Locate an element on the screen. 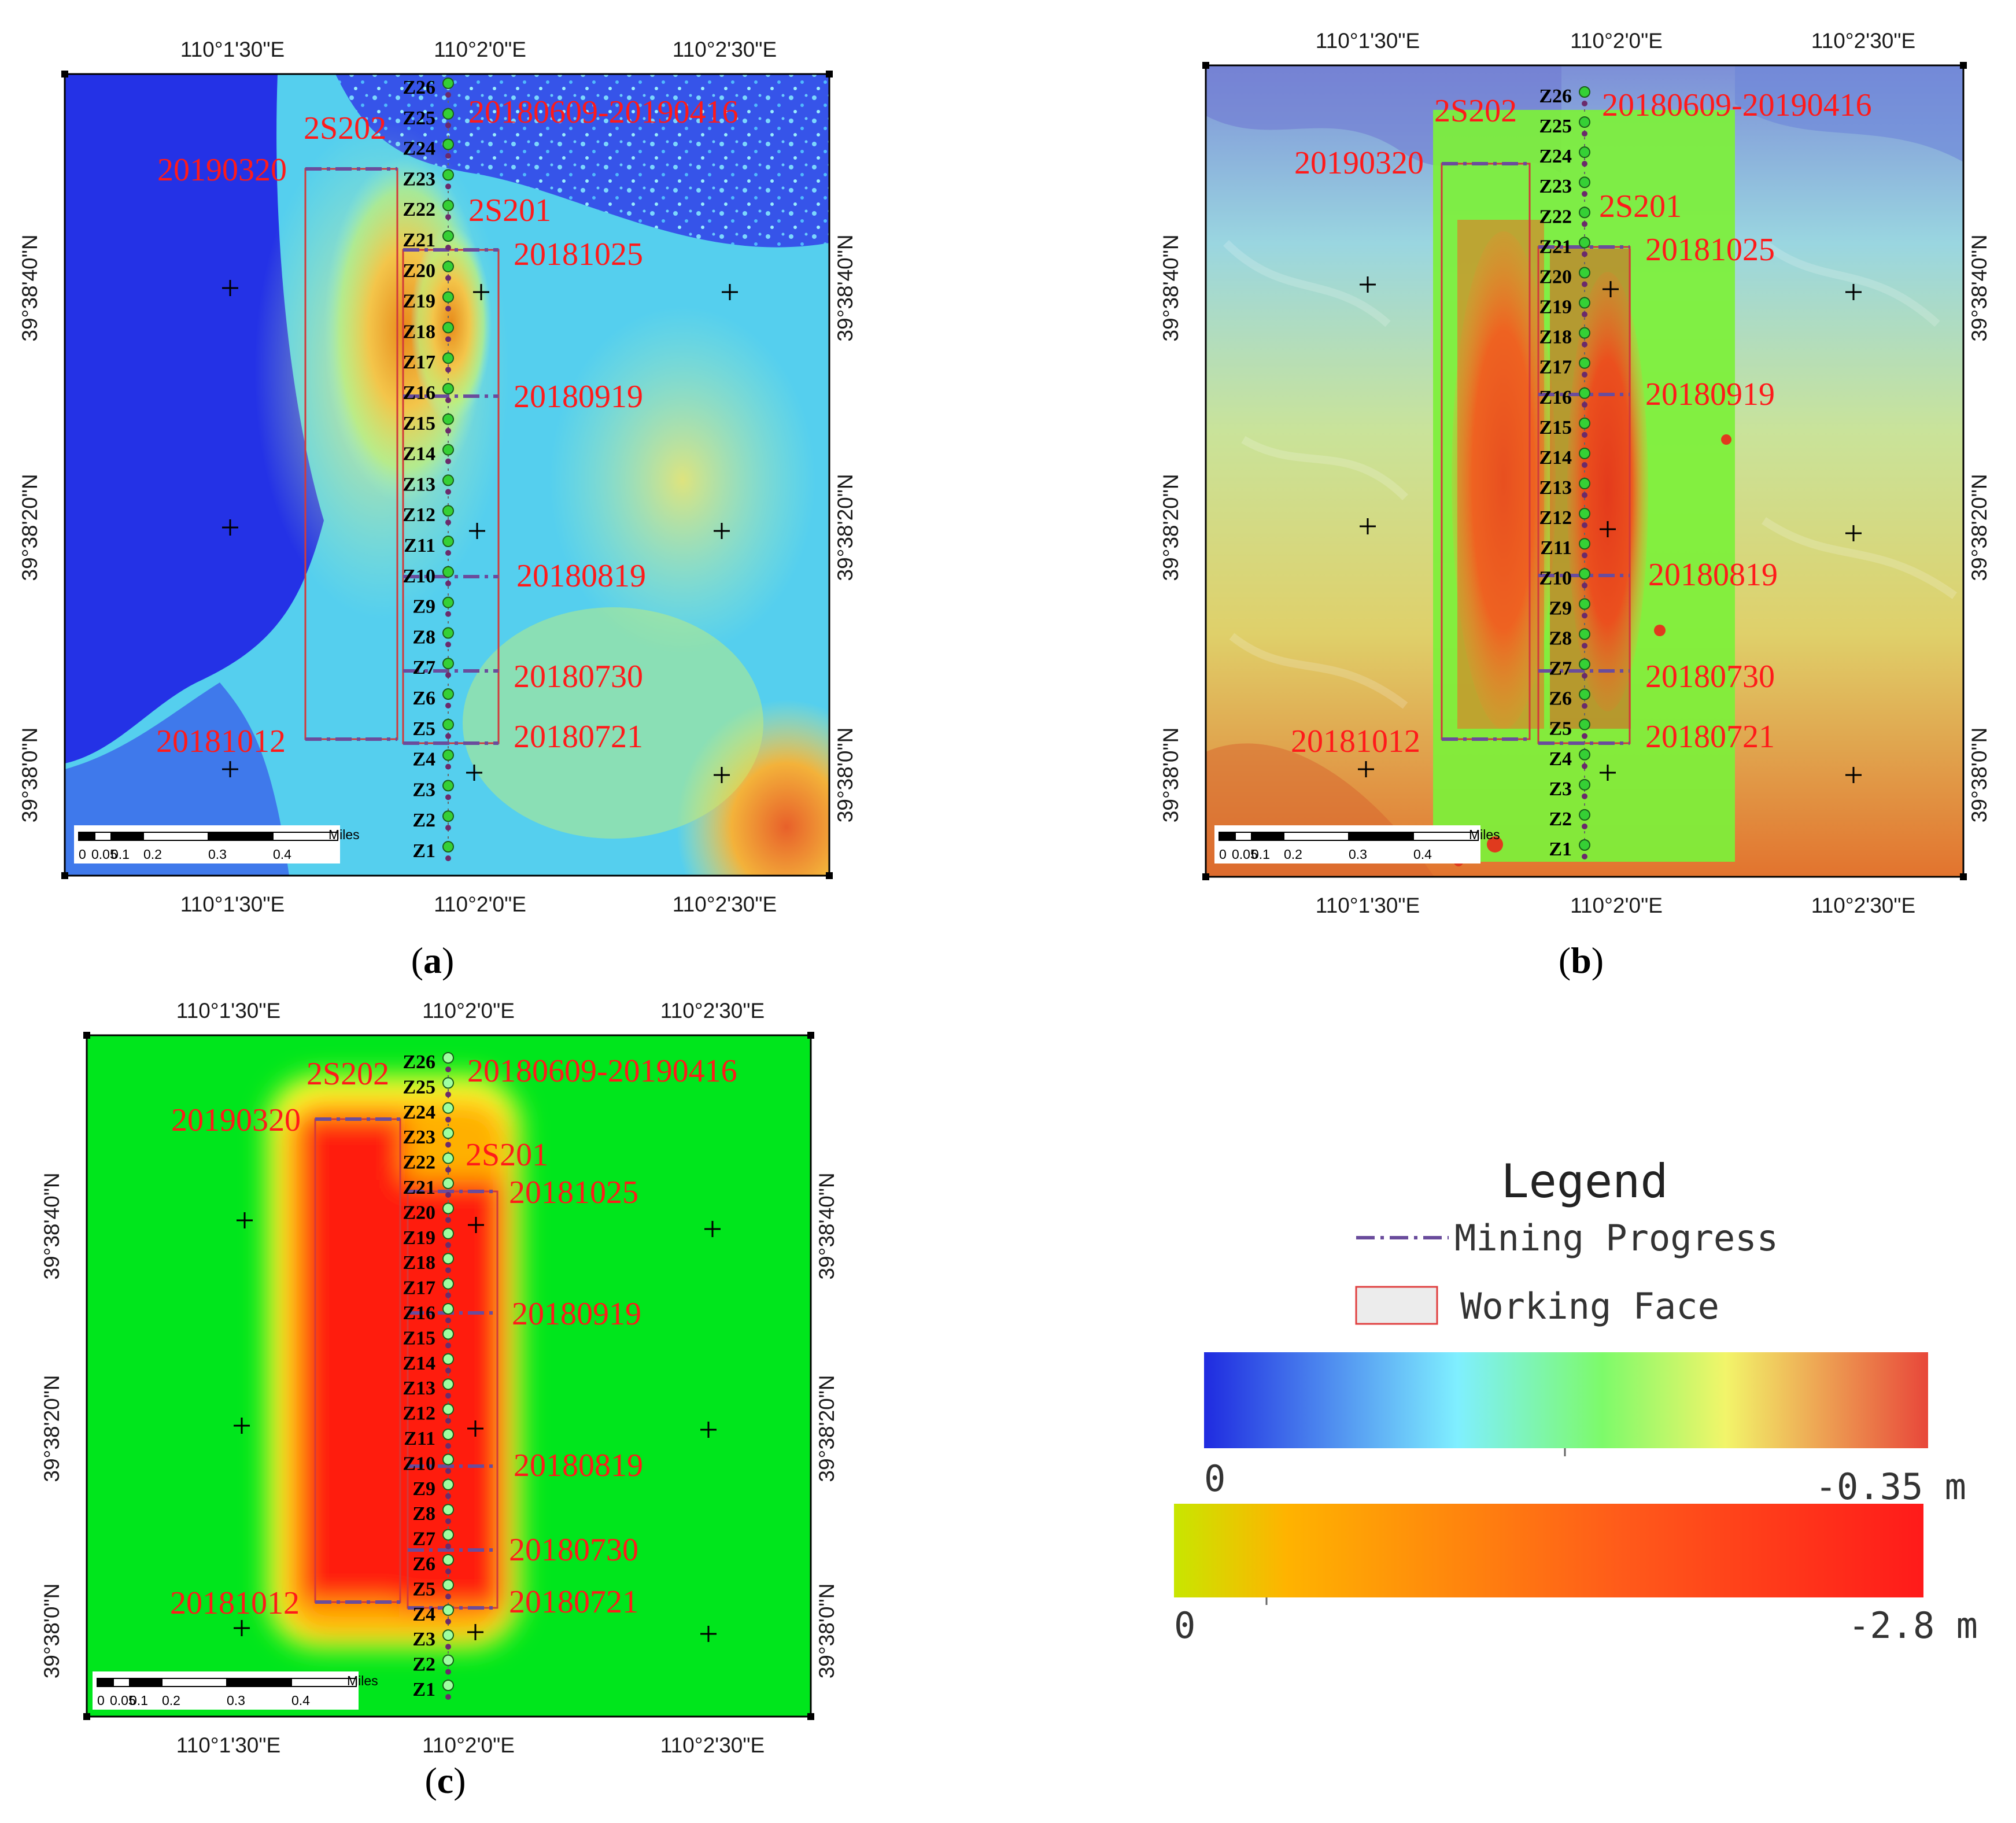 This screenshot has width=2016, height=1823. panel-b-tag: (b) is located at coordinates (1581, 960).